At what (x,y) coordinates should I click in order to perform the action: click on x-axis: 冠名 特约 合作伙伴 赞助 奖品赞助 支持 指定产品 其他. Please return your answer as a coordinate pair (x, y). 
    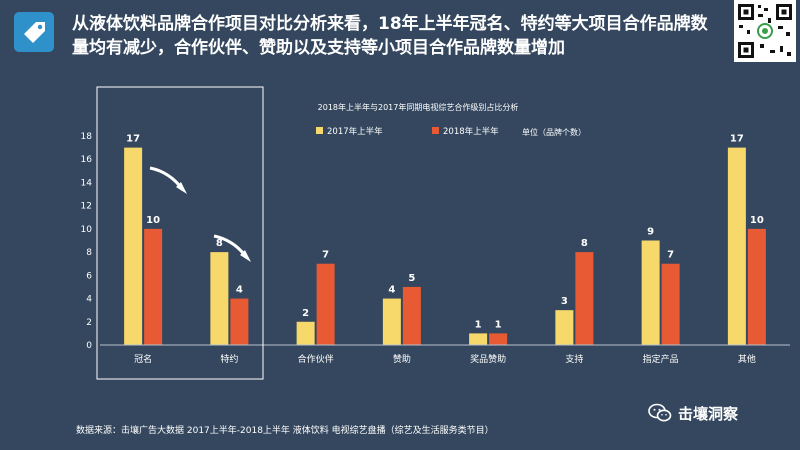
    Looking at the image, I should click on (445, 354).